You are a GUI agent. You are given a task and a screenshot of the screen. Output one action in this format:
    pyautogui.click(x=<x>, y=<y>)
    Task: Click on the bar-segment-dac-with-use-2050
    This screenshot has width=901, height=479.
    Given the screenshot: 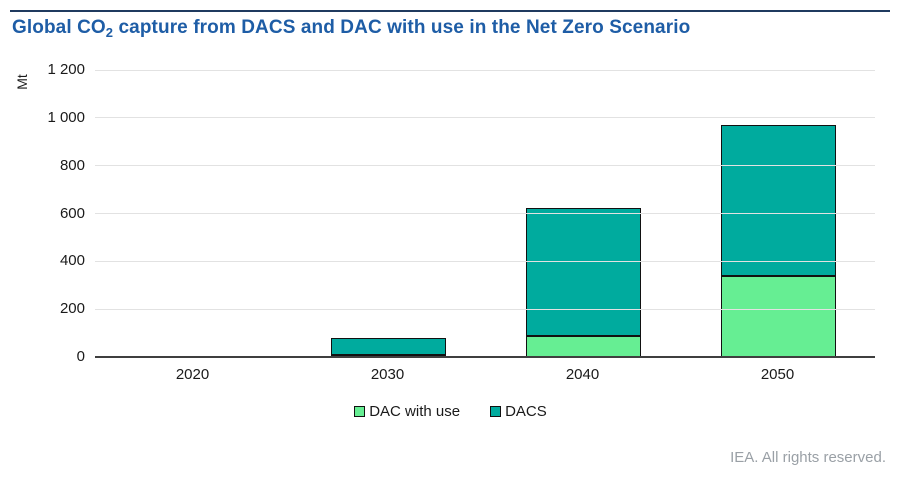 What is the action you would take?
    pyautogui.click(x=778, y=316)
    